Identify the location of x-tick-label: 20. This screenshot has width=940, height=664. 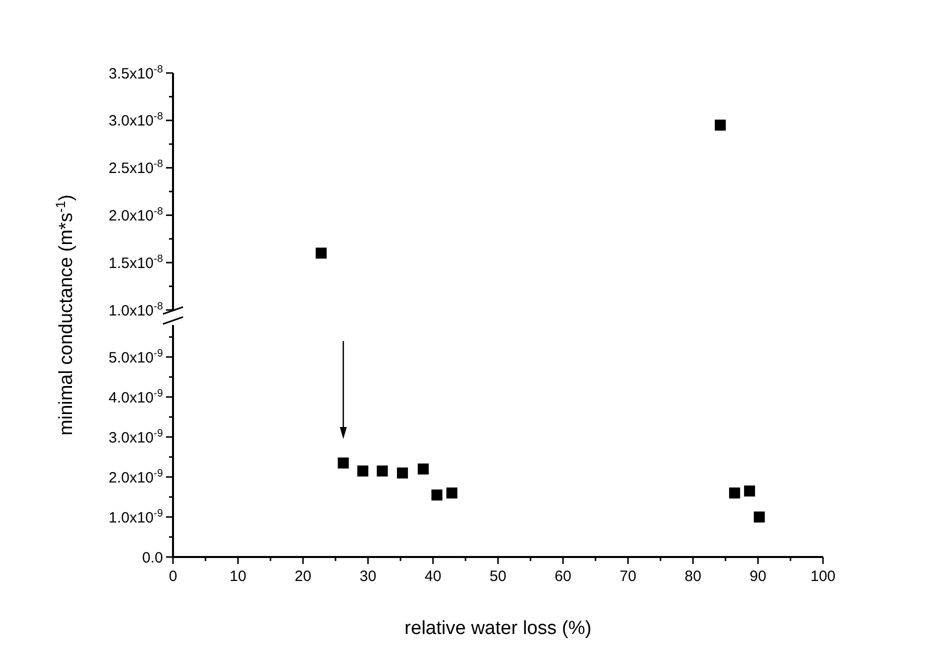
(303, 576).